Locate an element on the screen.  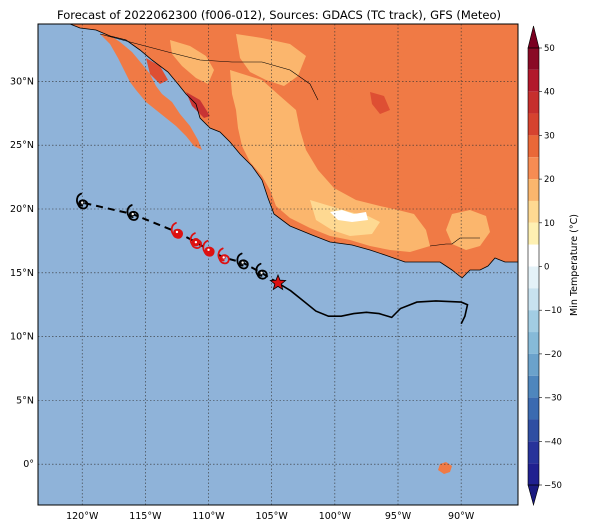
colorbar-tick-label: −40 is located at coordinates (553, 442).